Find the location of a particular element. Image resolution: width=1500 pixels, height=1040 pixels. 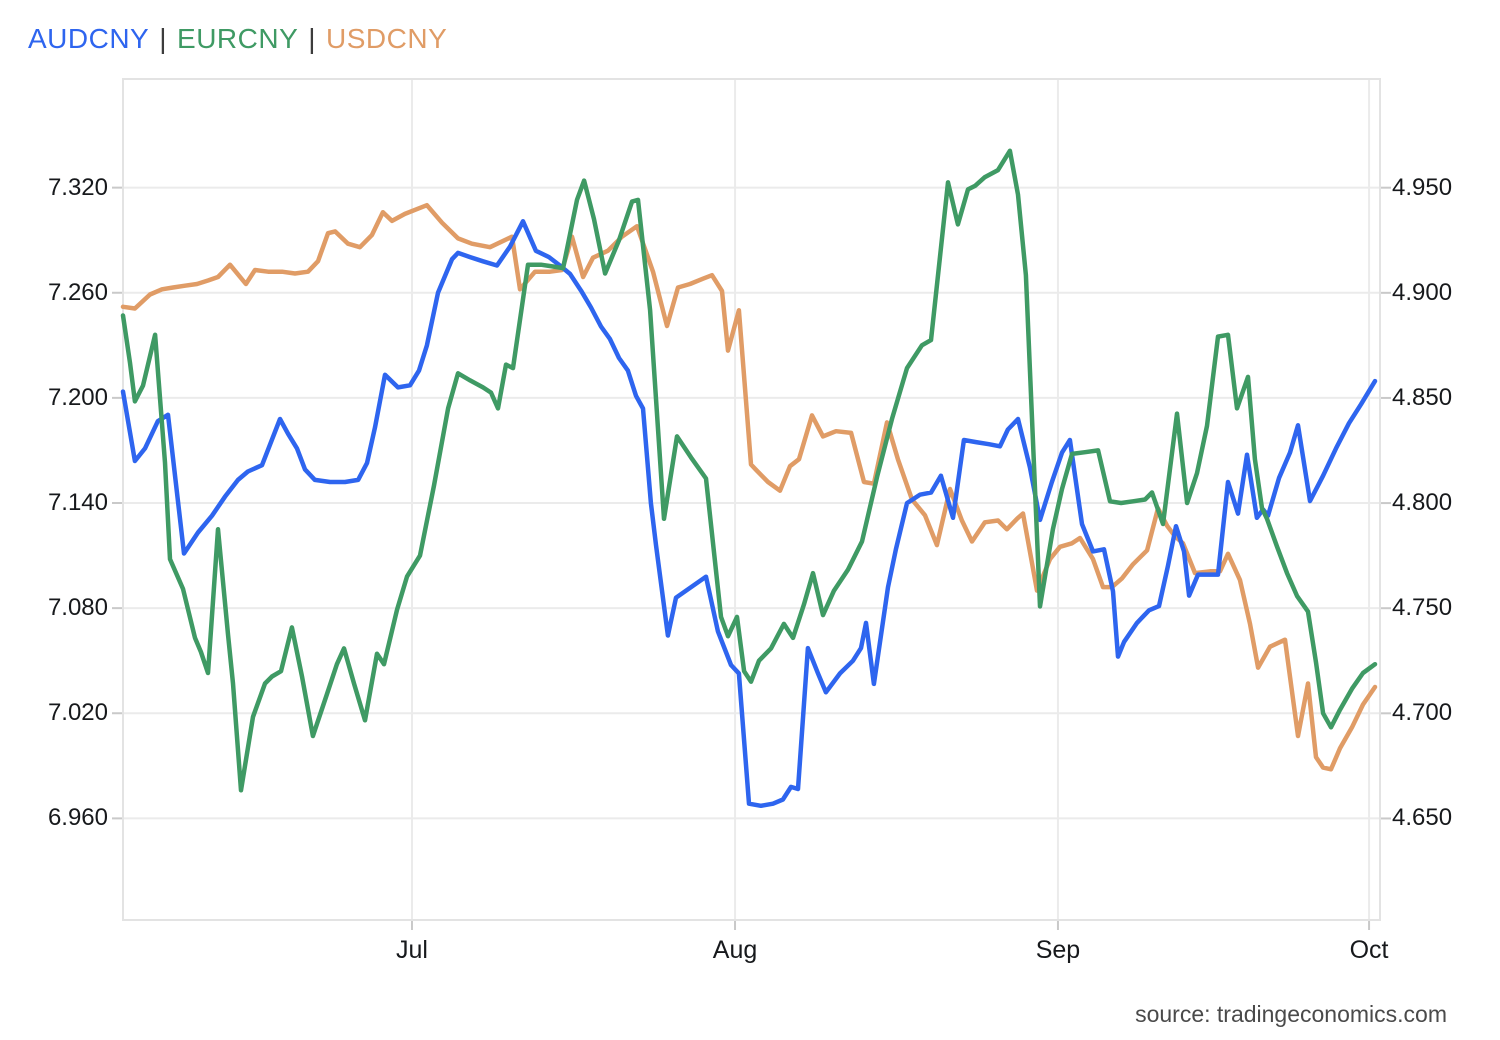

source-note: source: tradingeconomics.com is located at coordinates (1291, 1014).